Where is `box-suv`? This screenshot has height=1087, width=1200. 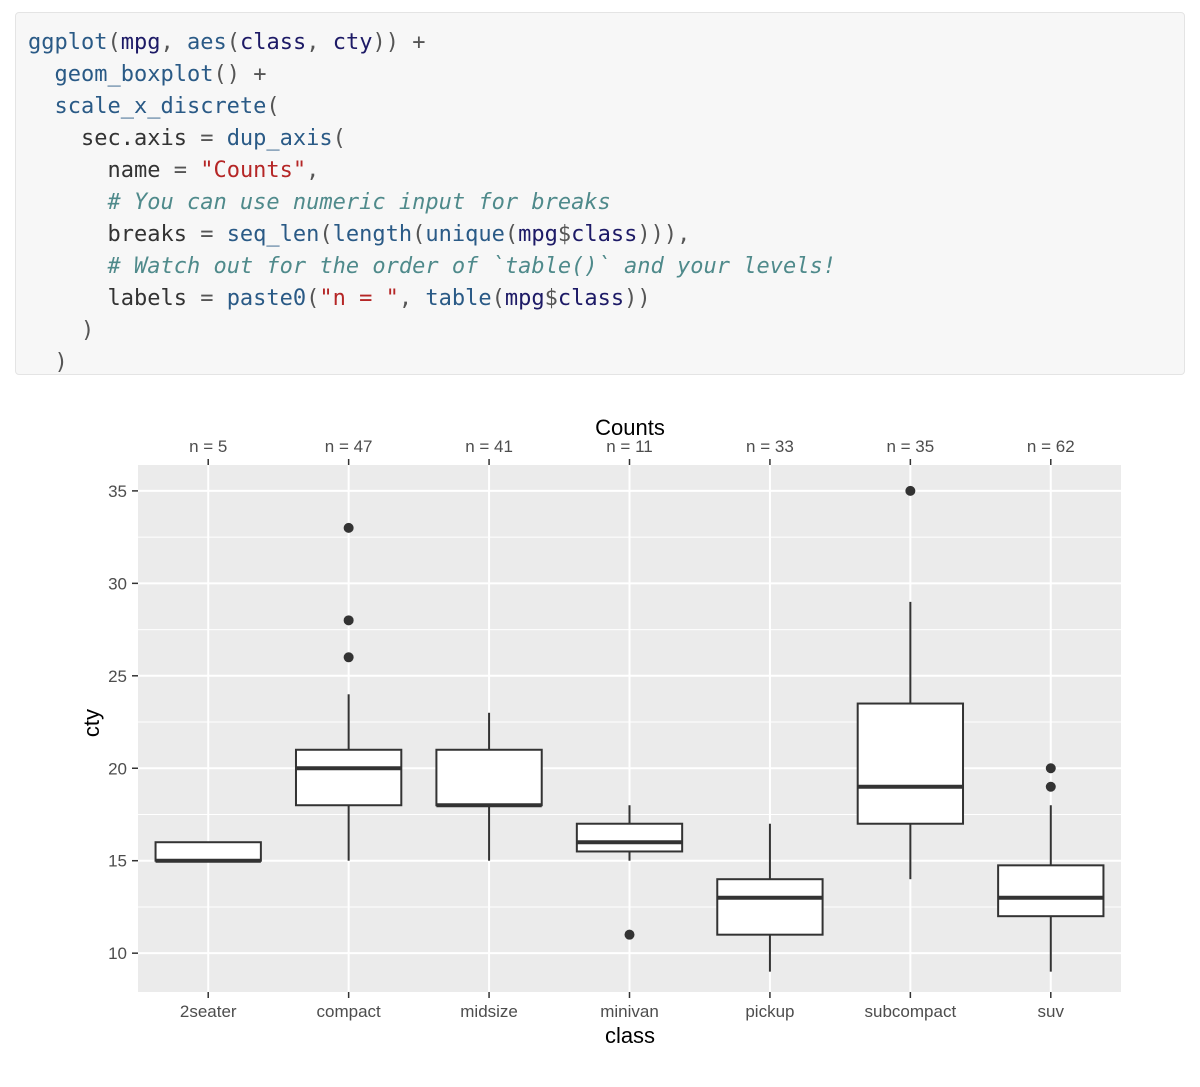 box-suv is located at coordinates (1051, 867).